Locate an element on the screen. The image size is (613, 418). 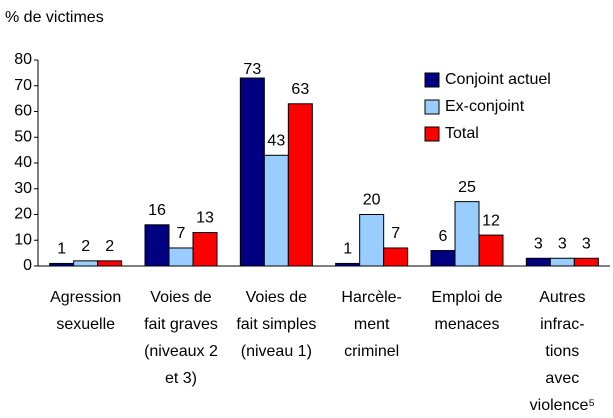
value-label: 13 is located at coordinates (205, 218).